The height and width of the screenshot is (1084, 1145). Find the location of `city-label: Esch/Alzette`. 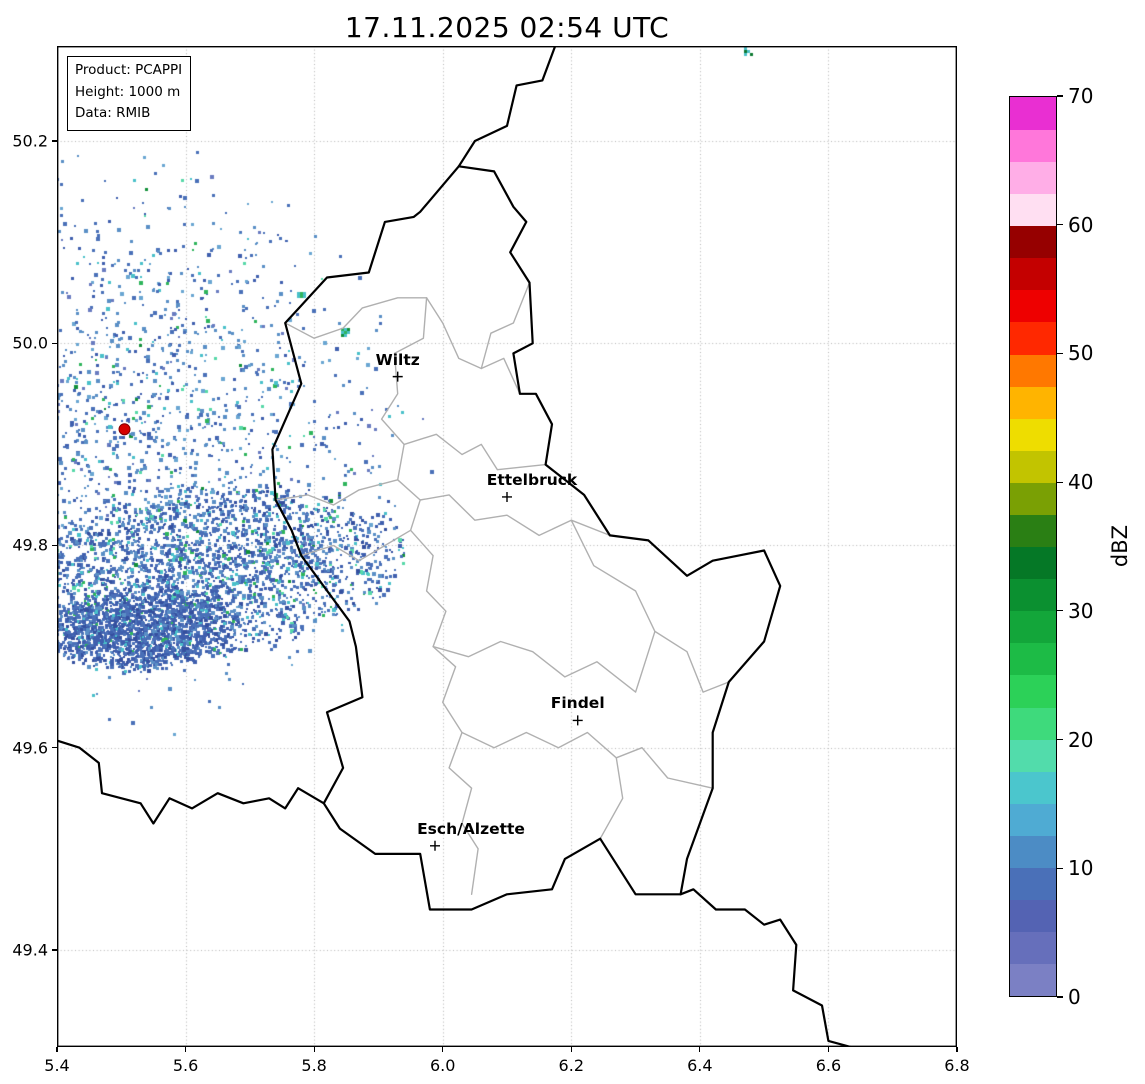

city-label: Esch/Alzette is located at coordinates (471, 828).